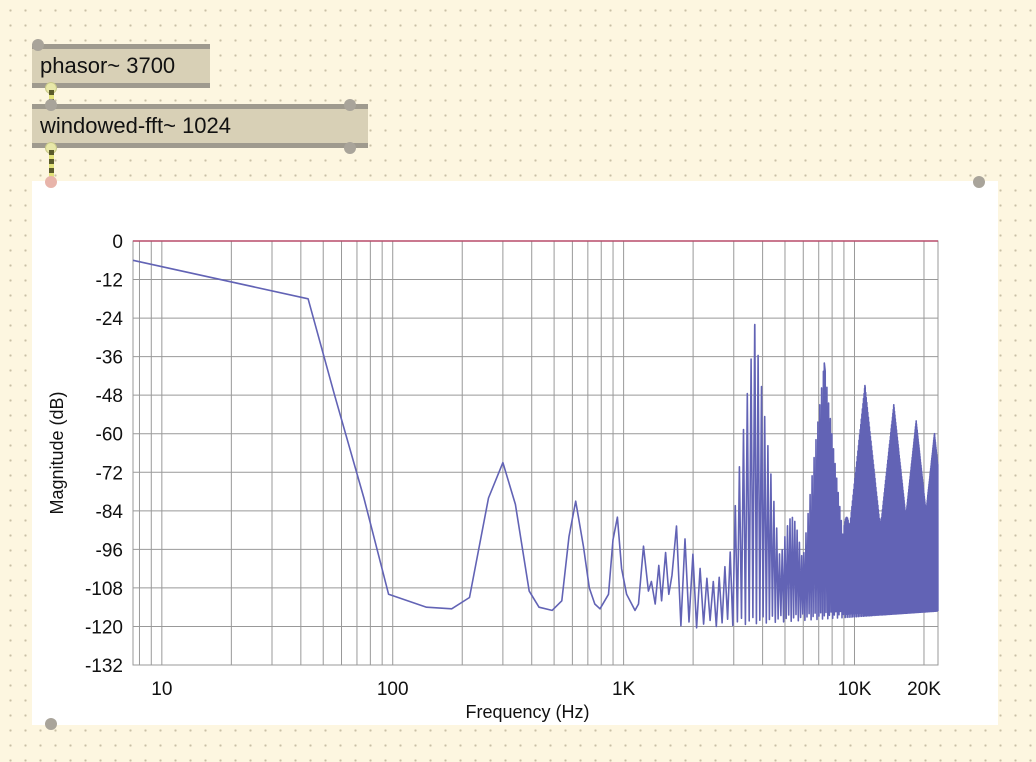 The image size is (1036, 762). Describe the element at coordinates (350, 105) in the screenshot. I see `fft-inlet-right` at that location.